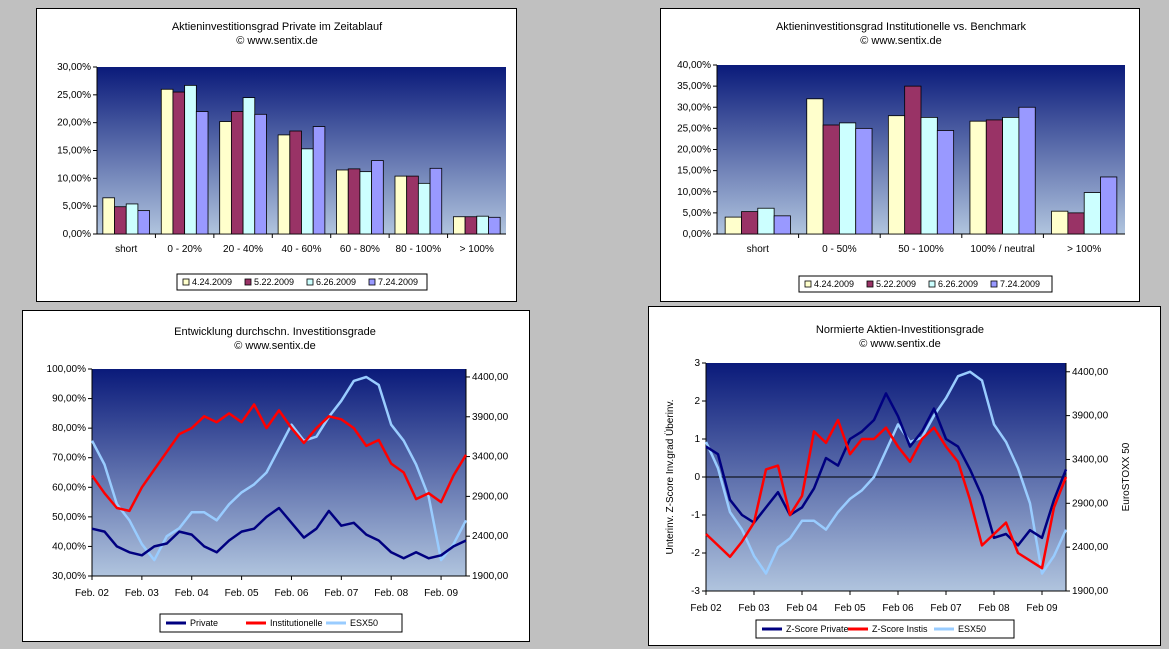 This screenshot has height=649, width=1169. What do you see at coordinates (69, 517) in the screenshot?
I see `y-tick-label: 50,00%` at bounding box center [69, 517].